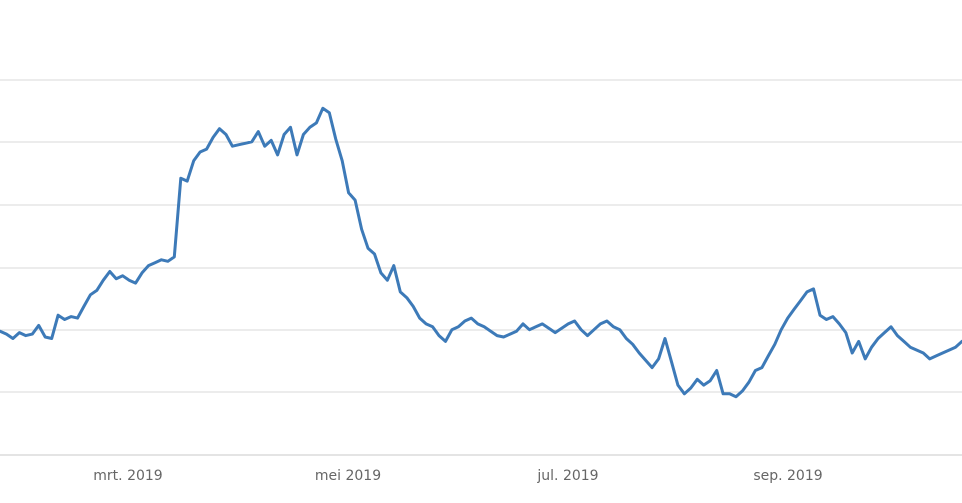  I want to click on x-tick-label: mei 2019, so click(348, 476).